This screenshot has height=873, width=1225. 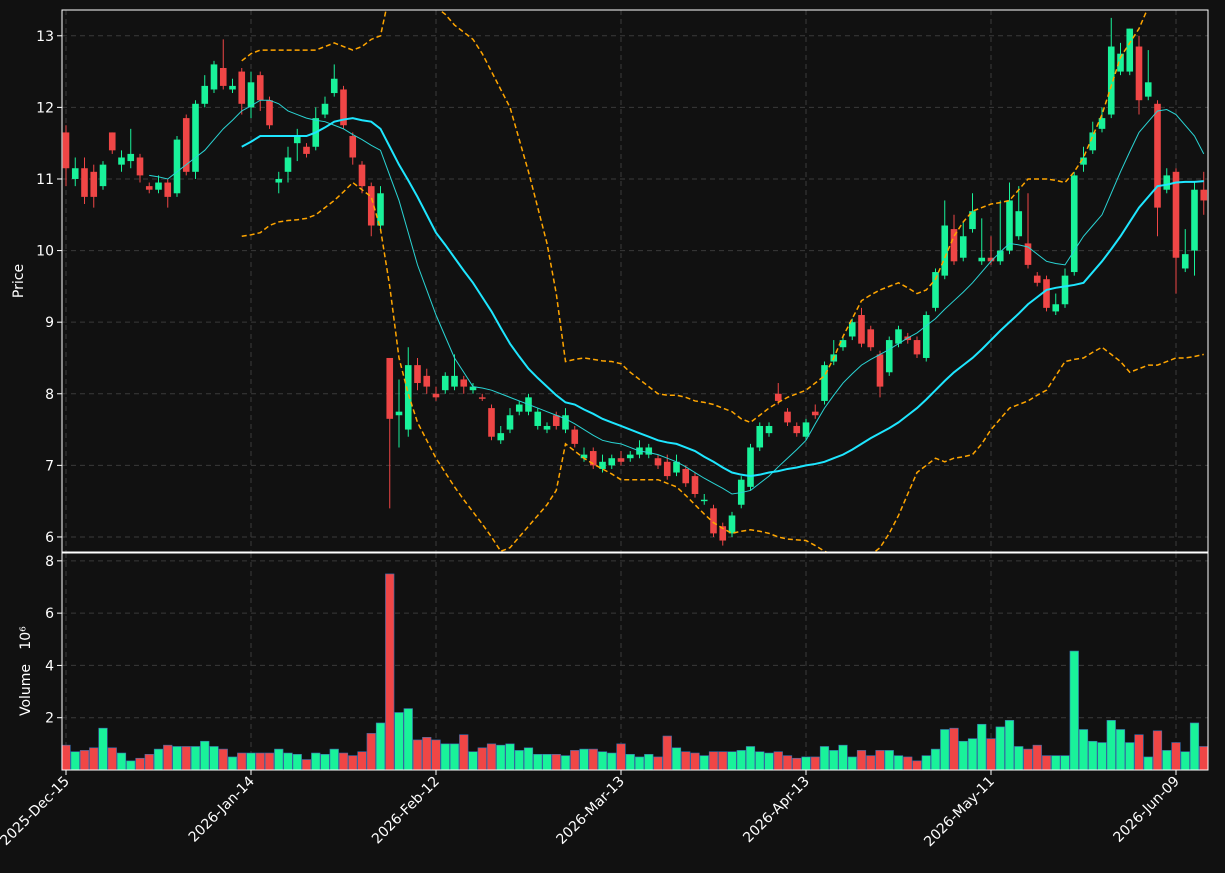 I want to click on volume-multiplier: 10⁶, so click(x=26, y=638).